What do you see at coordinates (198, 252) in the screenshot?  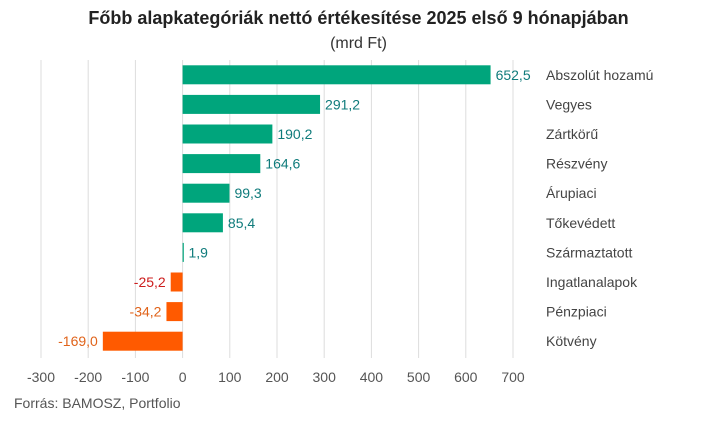 I see `data-label: 1,9` at bounding box center [198, 252].